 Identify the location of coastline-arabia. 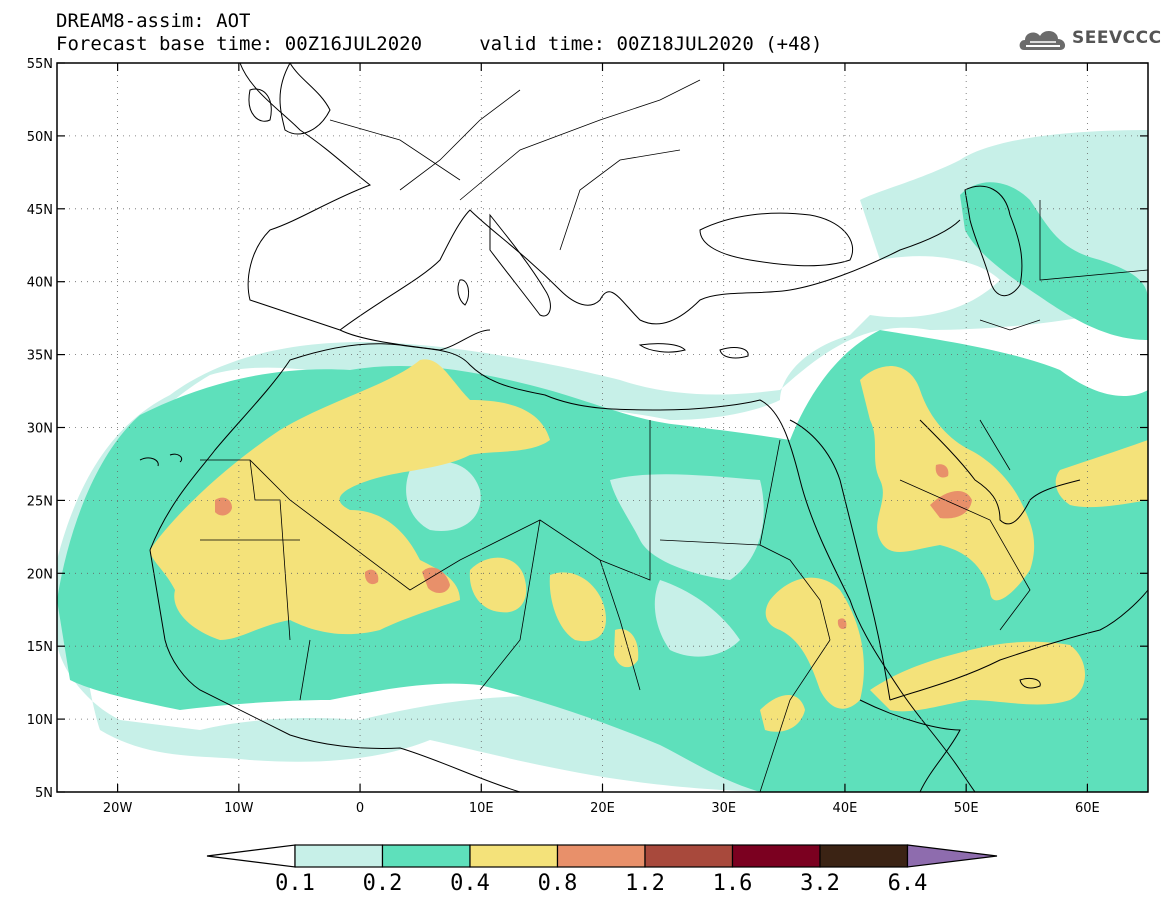
(1018, 645).